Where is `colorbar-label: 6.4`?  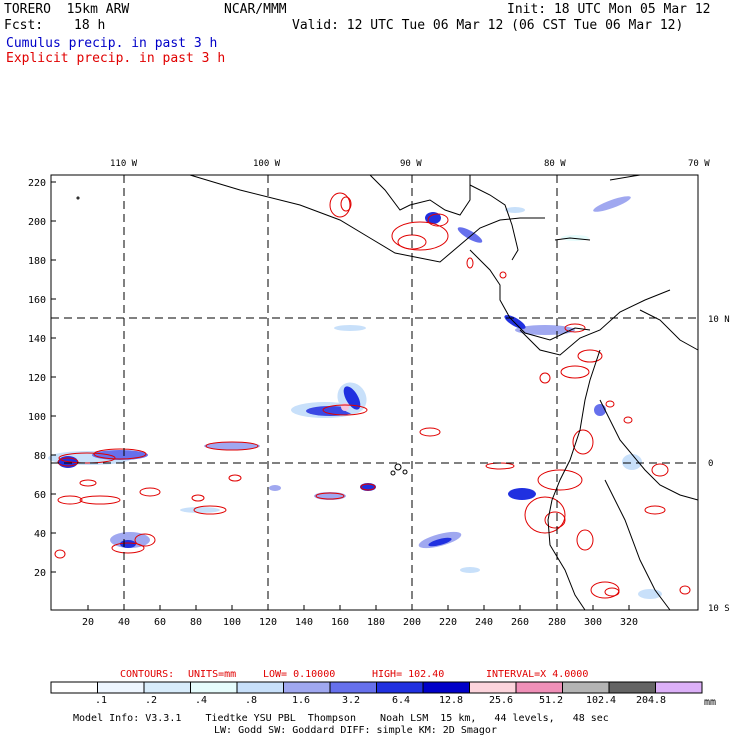 colorbar-label: 6.4 is located at coordinates (401, 700).